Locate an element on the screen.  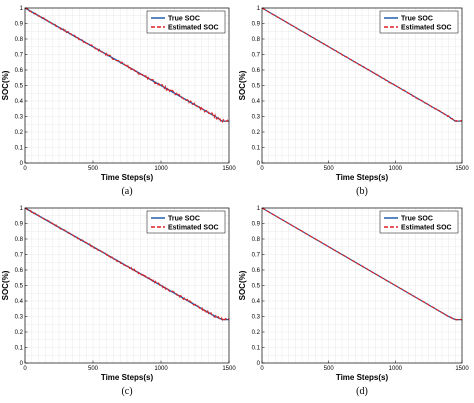
subplot-caption: (a) is located at coordinates (126, 191).